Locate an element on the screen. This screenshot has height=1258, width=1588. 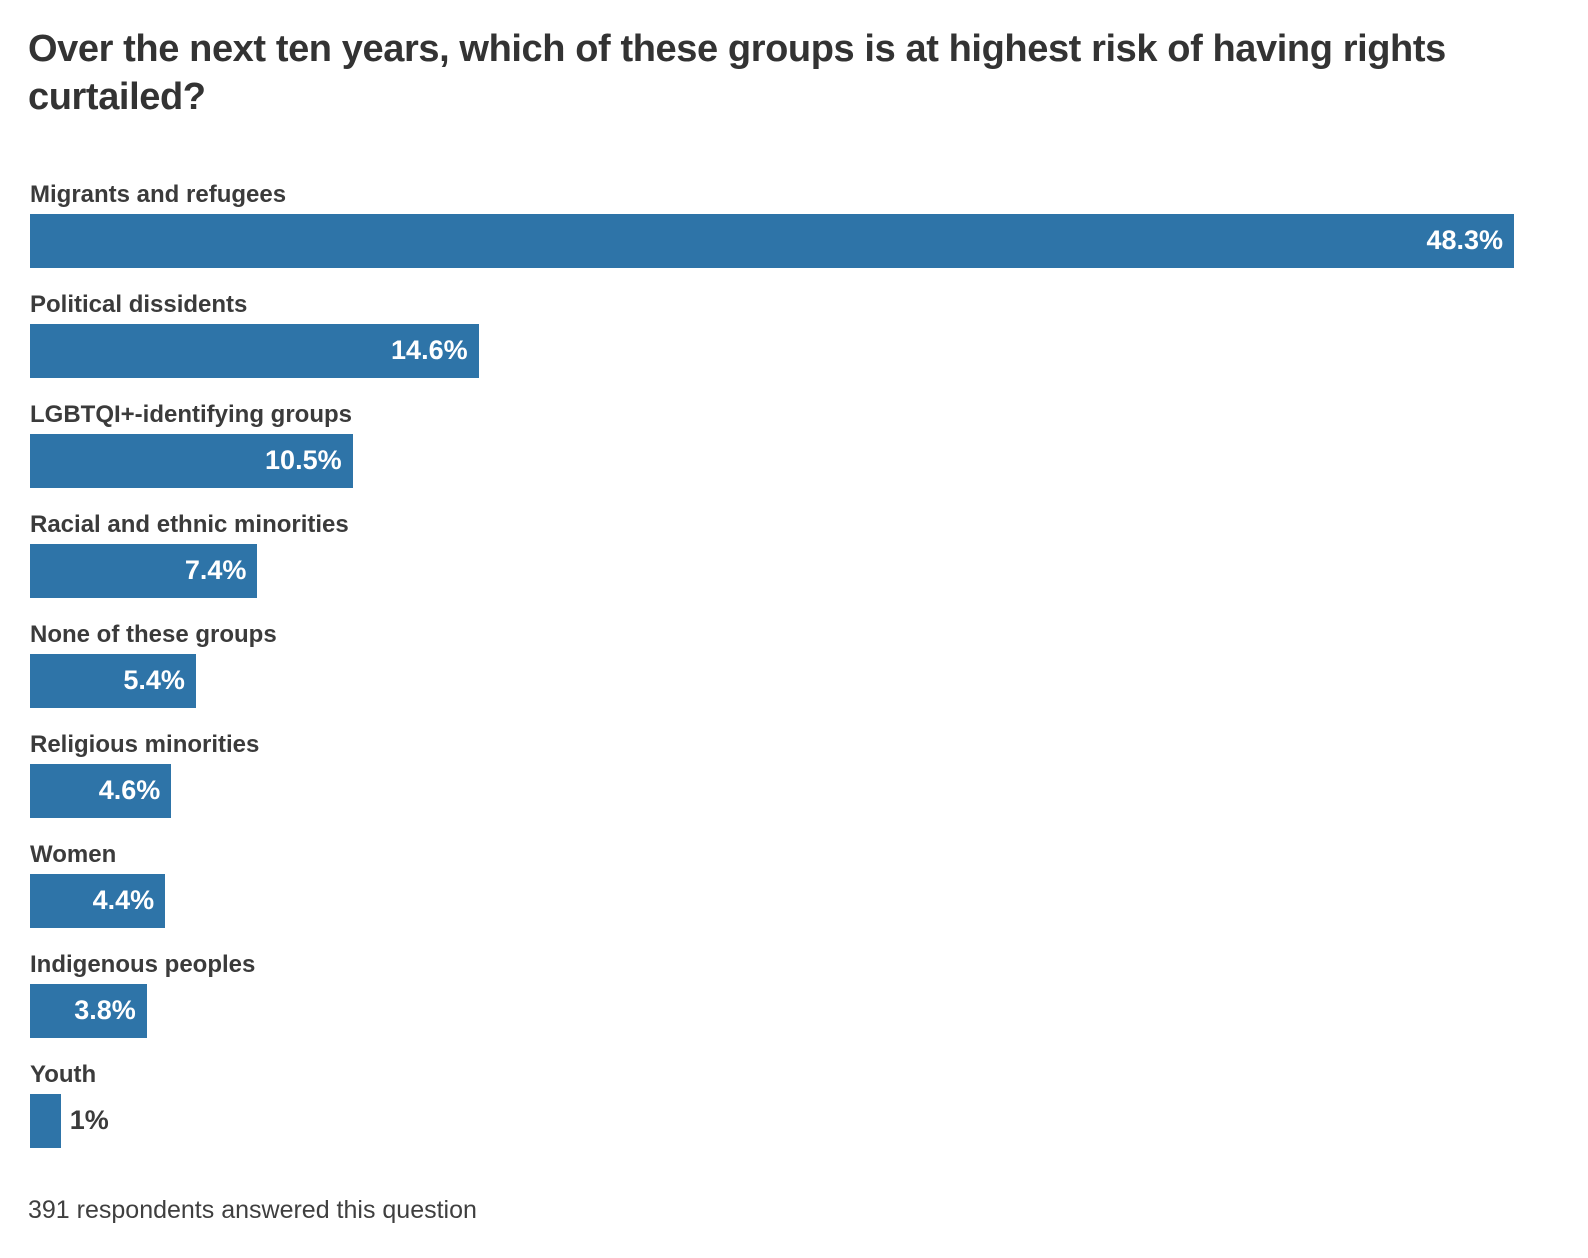
bar-track: 3.8% is located at coordinates (772, 1010).